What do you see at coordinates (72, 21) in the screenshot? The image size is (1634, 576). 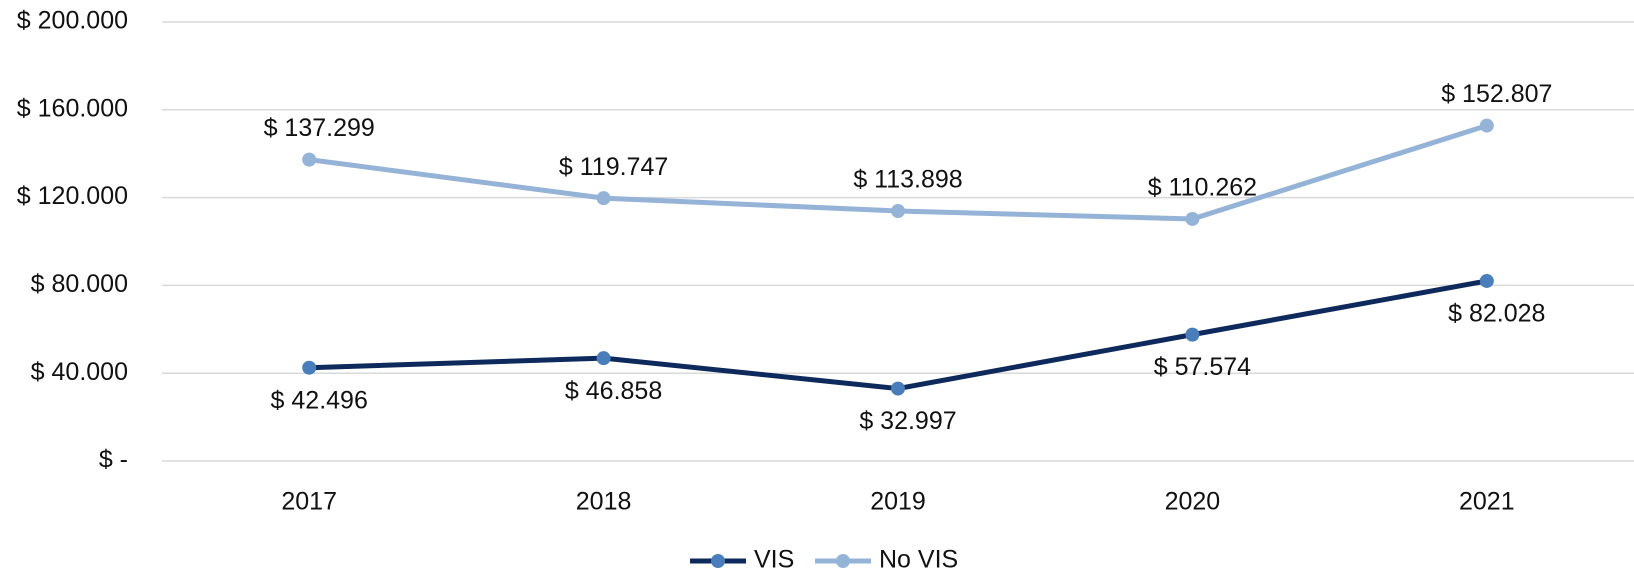 I see `y-tick-label: $ 200.000` at bounding box center [72, 21].